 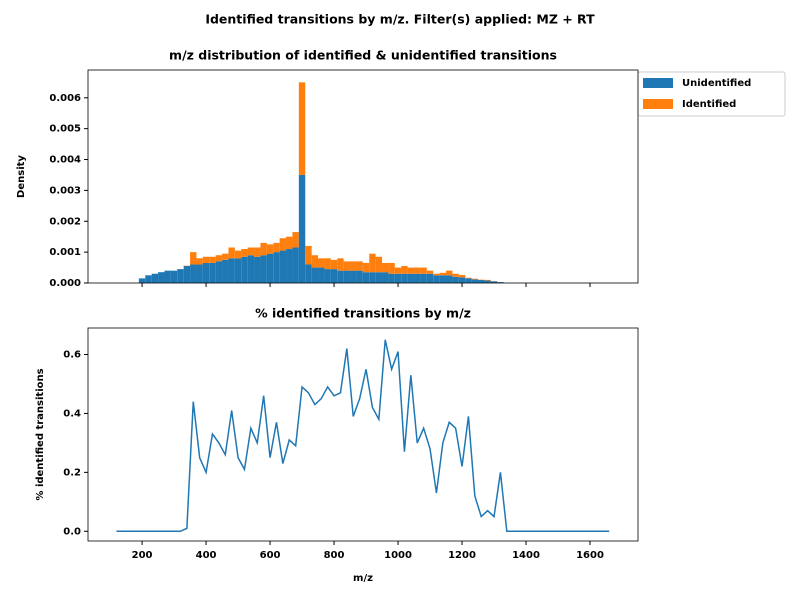 I want to click on y-tick-label: 0.0, so click(x=72, y=531).